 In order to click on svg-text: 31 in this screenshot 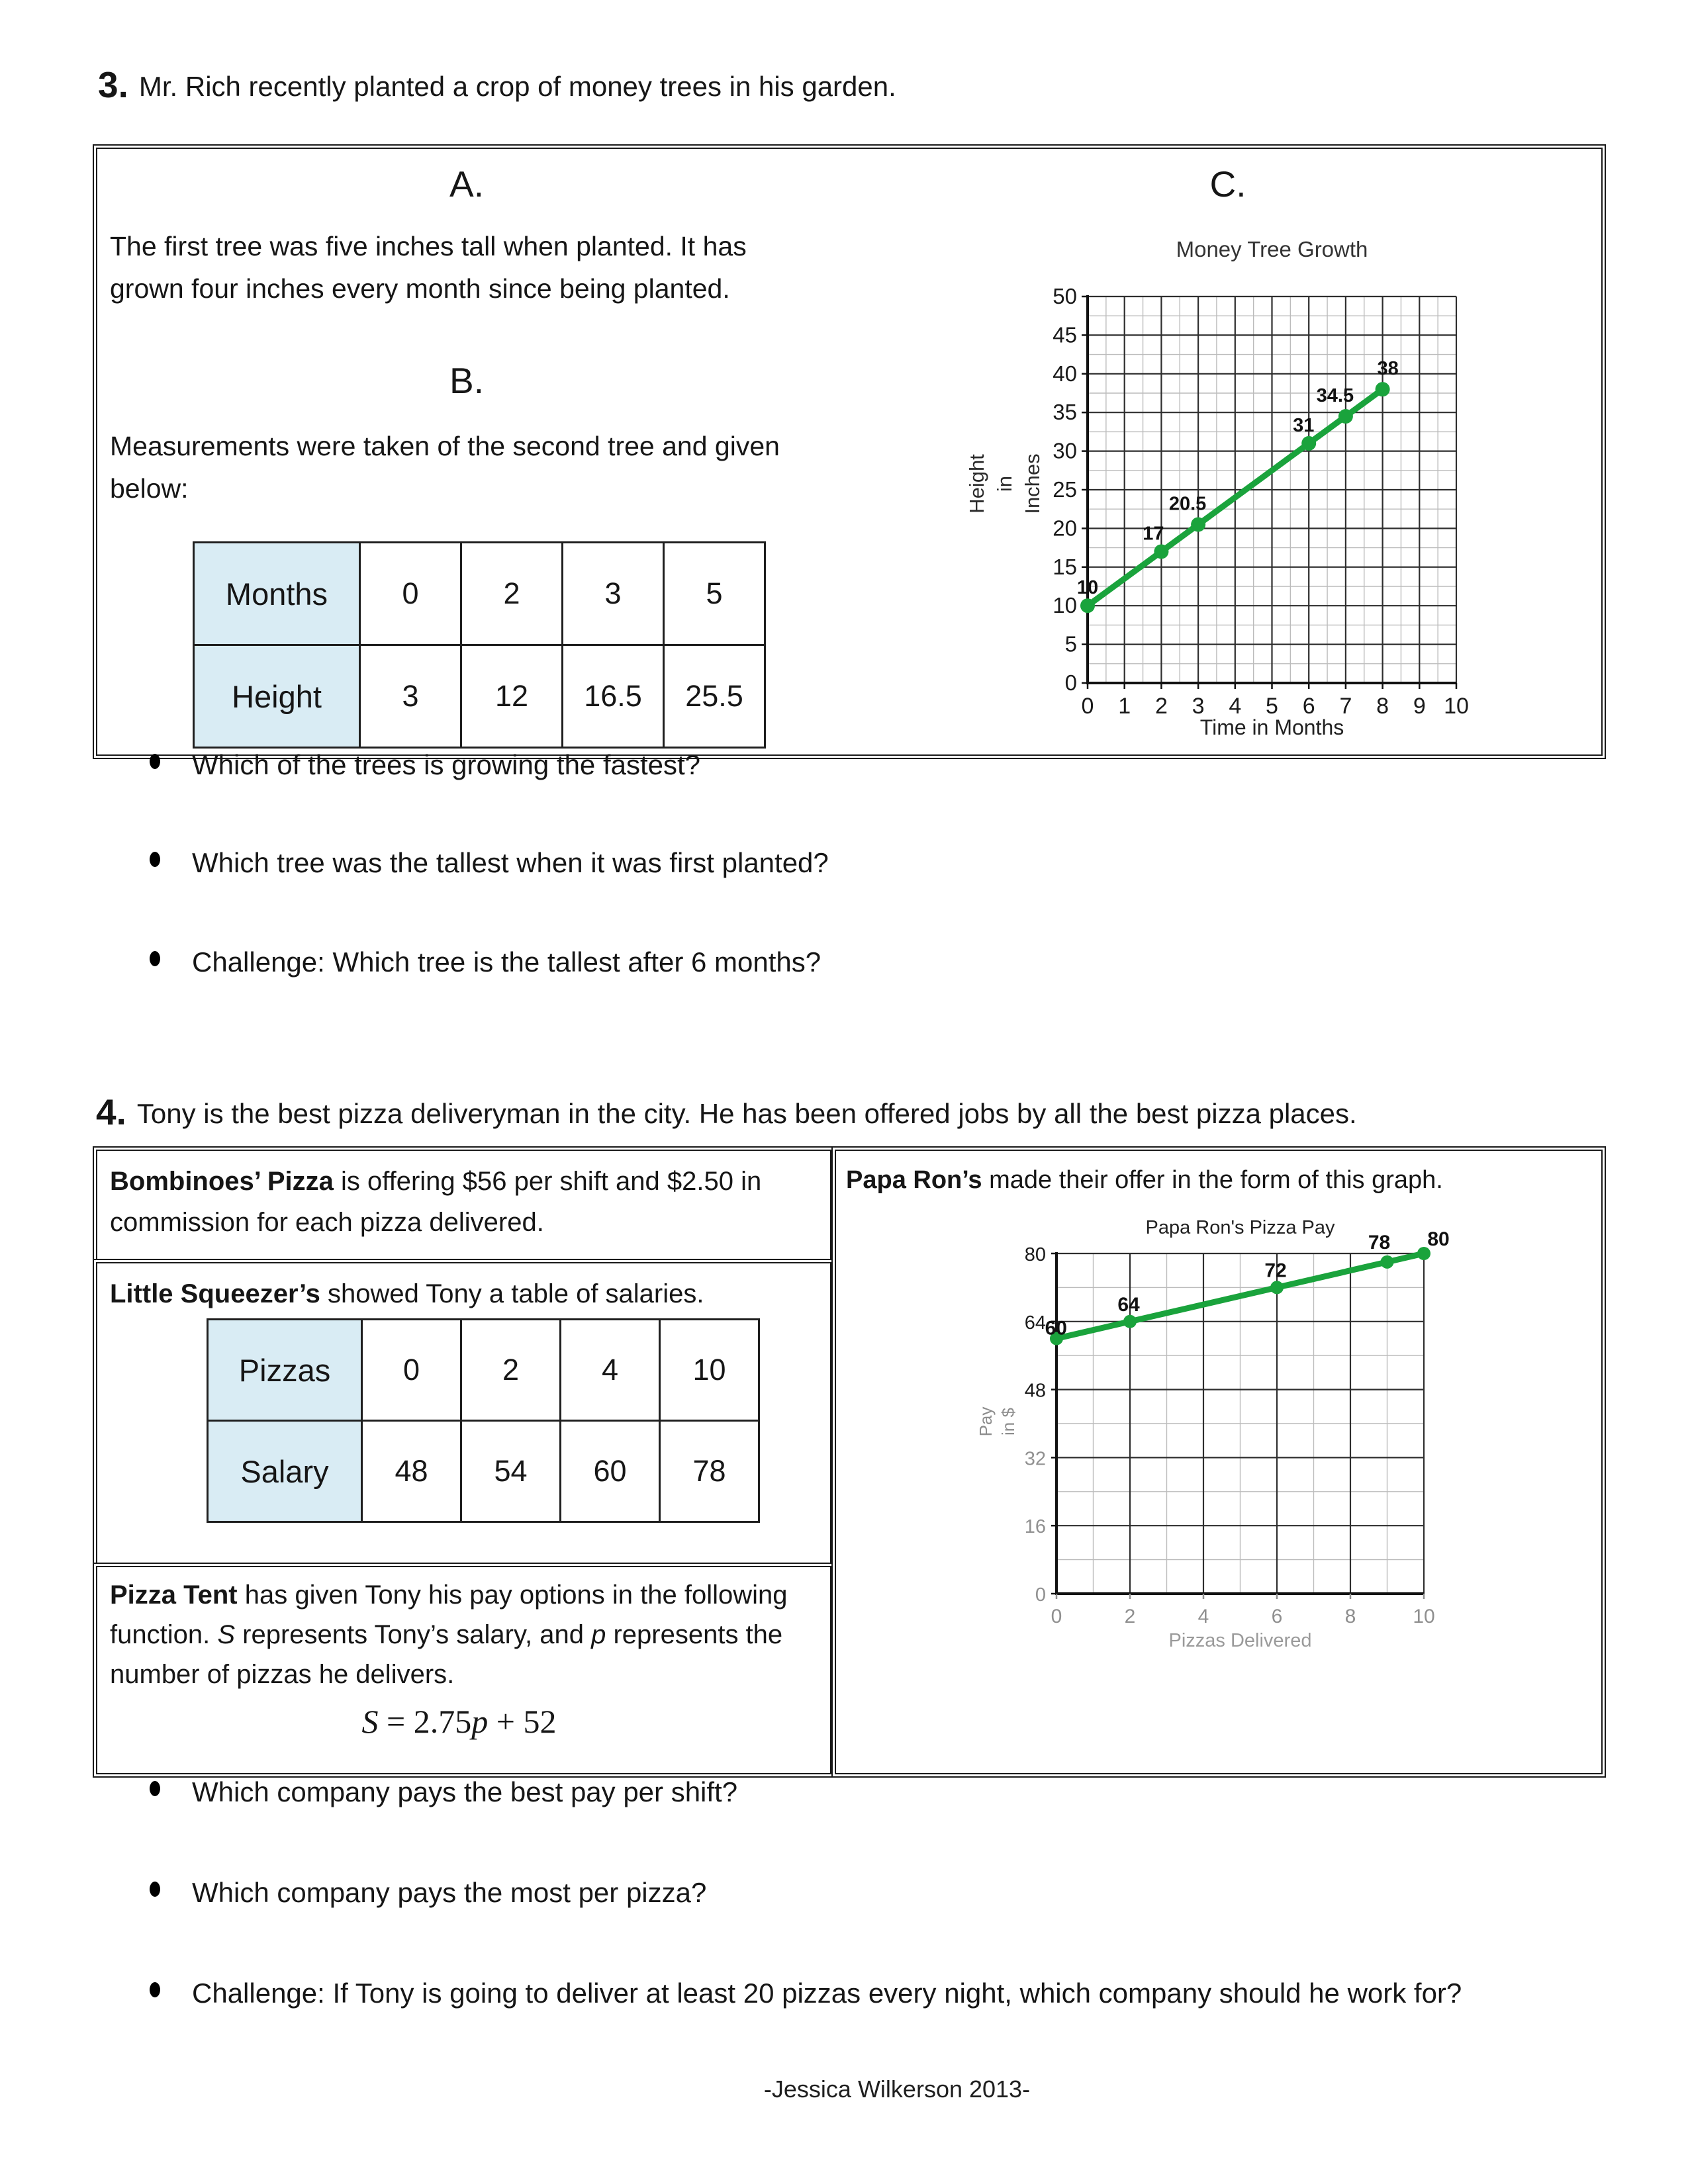, I will do `click(1303, 425)`.